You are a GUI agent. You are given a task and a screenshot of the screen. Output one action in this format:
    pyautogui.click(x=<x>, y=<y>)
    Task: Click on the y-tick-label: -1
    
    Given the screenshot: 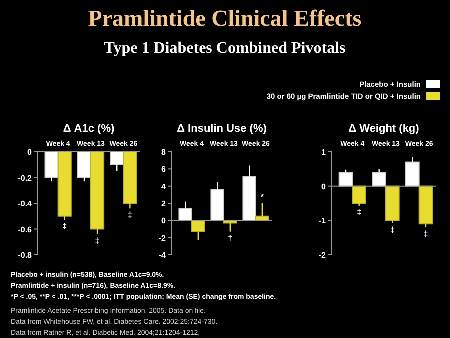 What is the action you would take?
    pyautogui.click(x=322, y=221)
    